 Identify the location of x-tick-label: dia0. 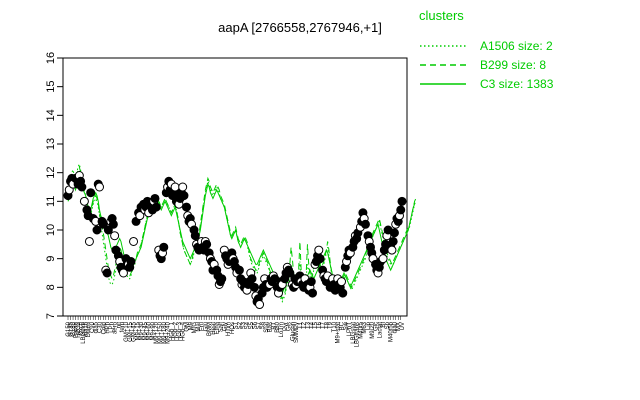
(395, 327).